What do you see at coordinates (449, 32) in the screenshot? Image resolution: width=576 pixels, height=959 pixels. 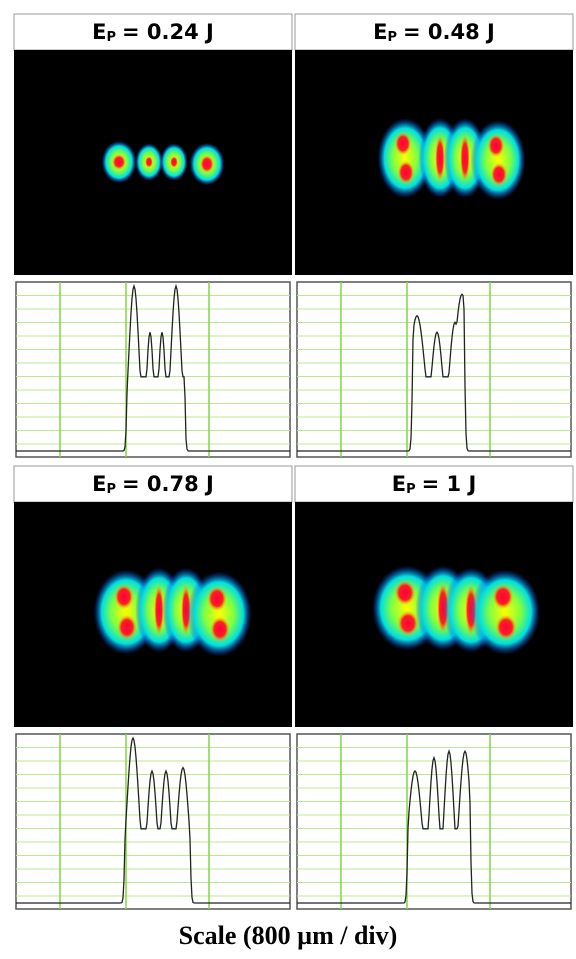 I see `label-value: = 0.48 J` at bounding box center [449, 32].